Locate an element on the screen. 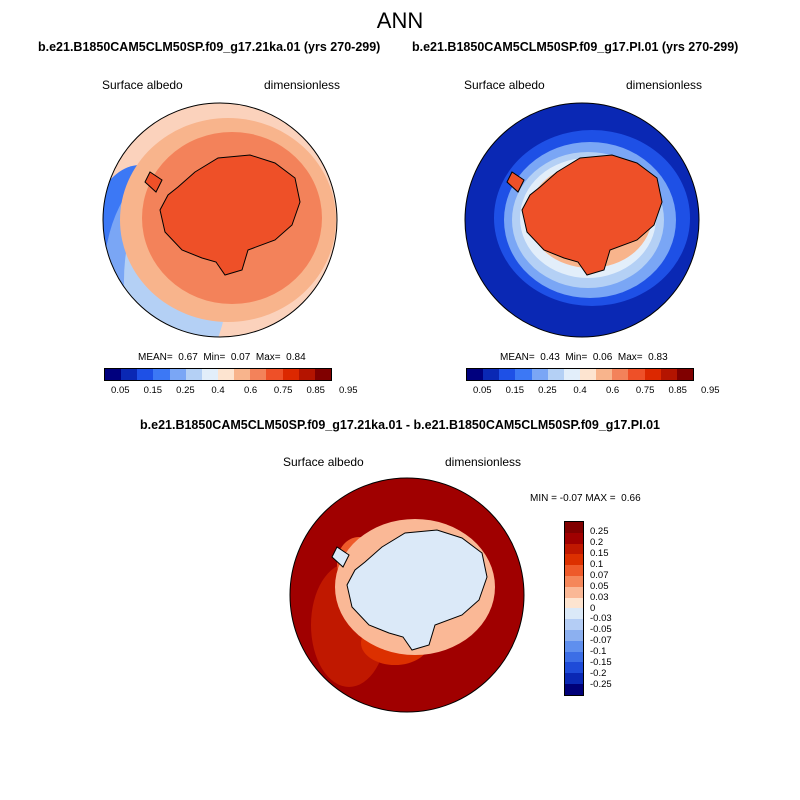 Image resolution: width=800 pixels, height=800 pixels. colorbar-tick-label: -0.25 is located at coordinates (601, 685).